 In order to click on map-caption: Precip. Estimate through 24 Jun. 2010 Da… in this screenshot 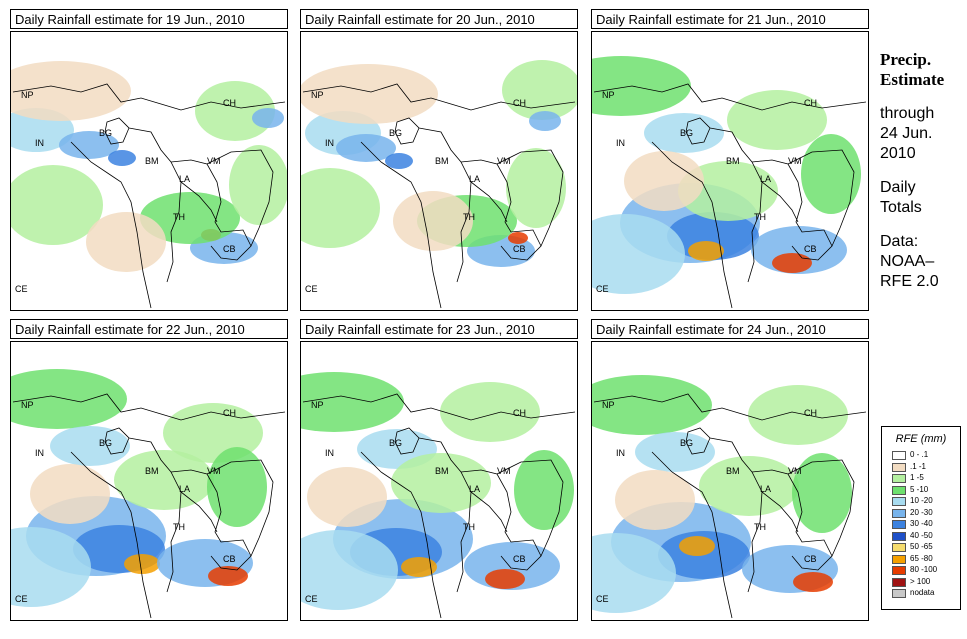, I will do `click(922, 171)`.